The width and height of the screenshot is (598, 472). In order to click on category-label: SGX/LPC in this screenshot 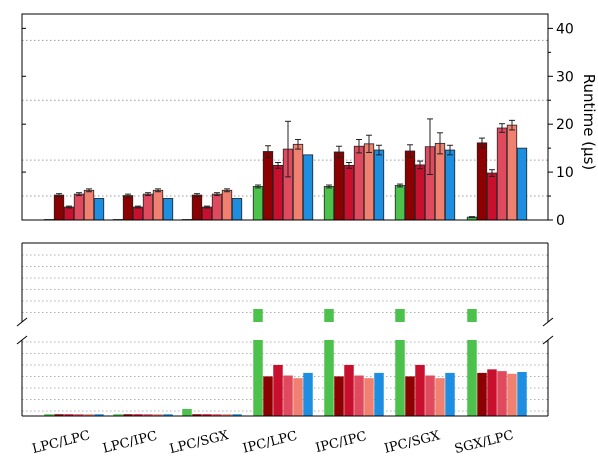, I will do `click(484, 442)`.